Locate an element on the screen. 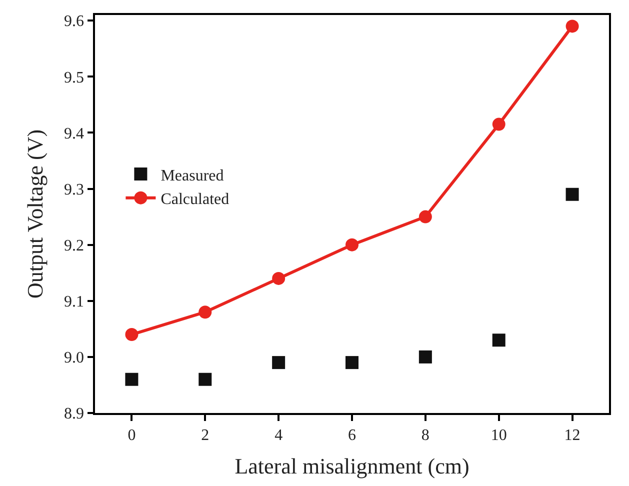 The width and height of the screenshot is (629, 486). y-tick-label: 9.5 is located at coordinates (74, 77).